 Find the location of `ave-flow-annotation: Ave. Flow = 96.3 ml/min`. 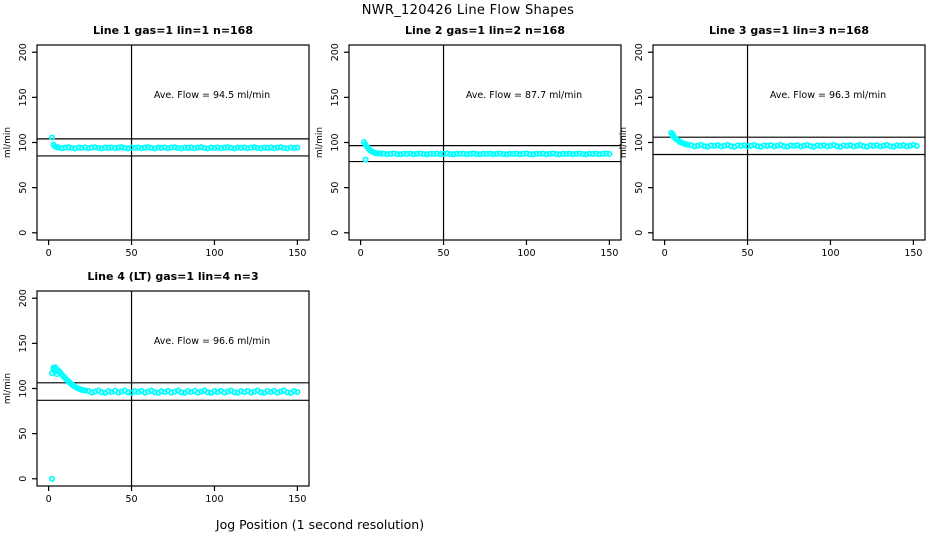

ave-flow-annotation: Ave. Flow = 96.3 ml/min is located at coordinates (828, 95).